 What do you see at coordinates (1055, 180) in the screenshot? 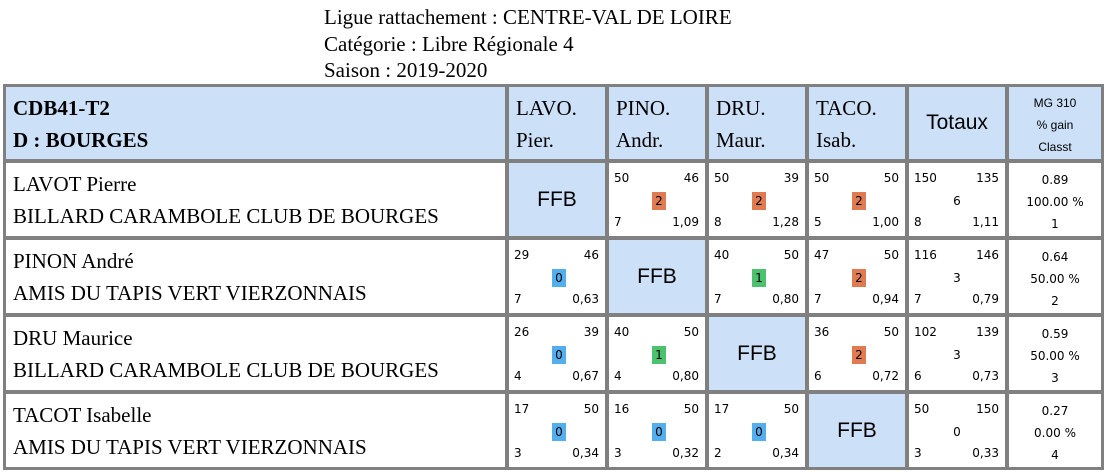
I see `mg-value: 0.89` at bounding box center [1055, 180].